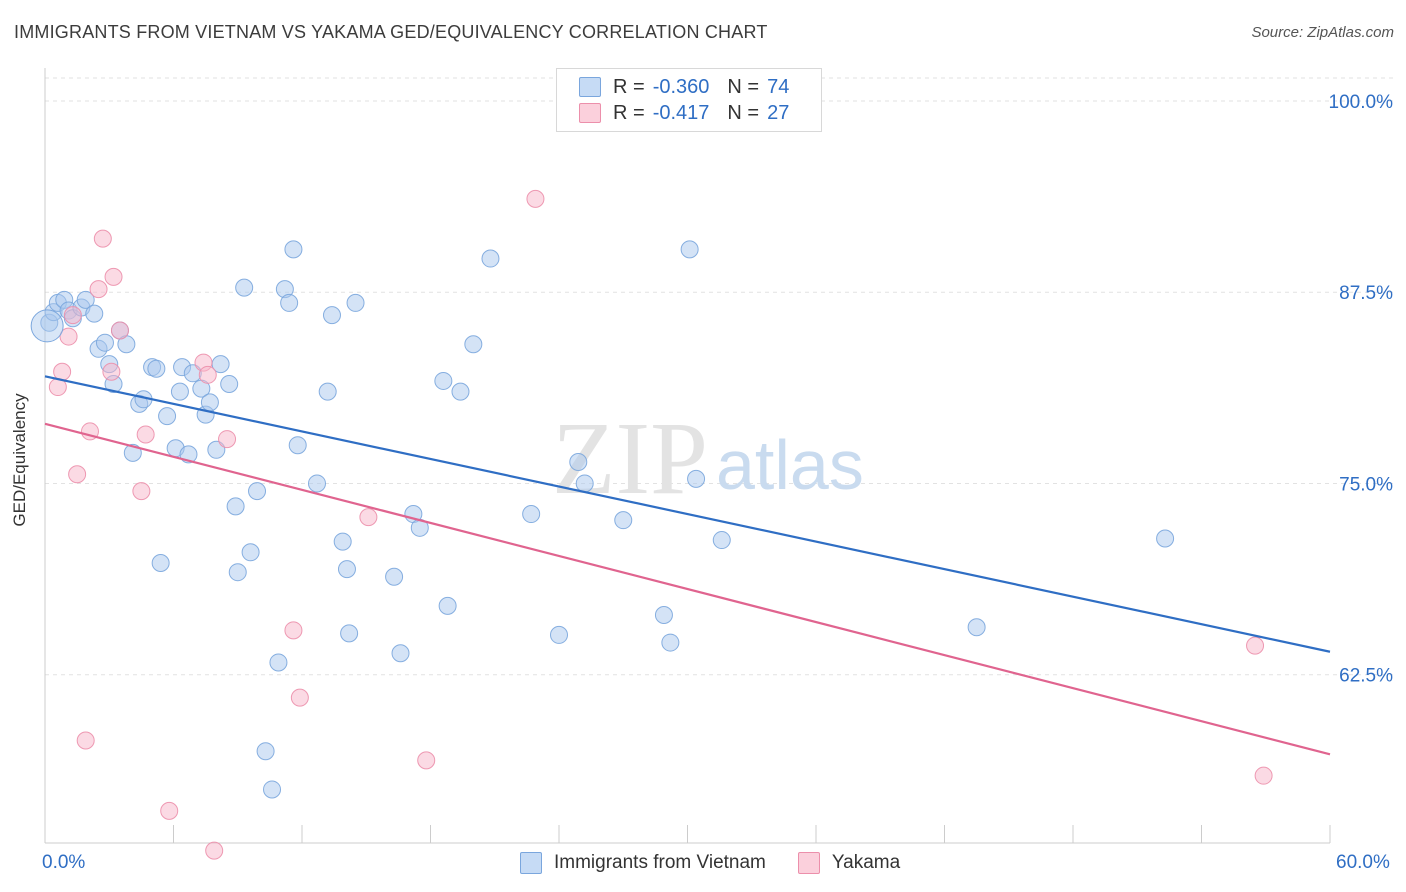  I want to click on series-swatch-vietnam, so click(531, 863).